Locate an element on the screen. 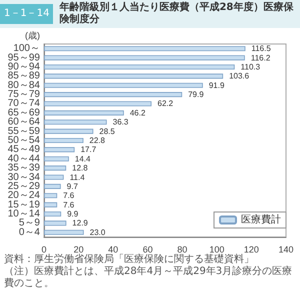 The image size is (300, 300). data-label: 28.5 is located at coordinates (107, 131).